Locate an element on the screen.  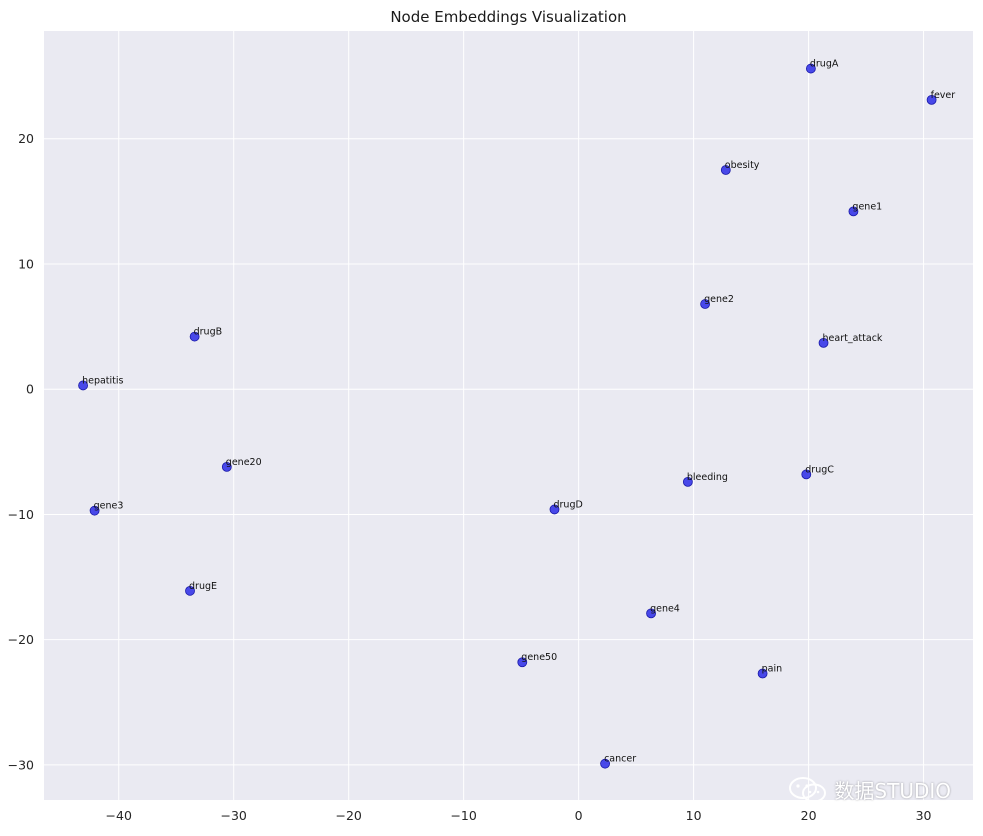
wechat-icon is located at coordinates (808, 789).